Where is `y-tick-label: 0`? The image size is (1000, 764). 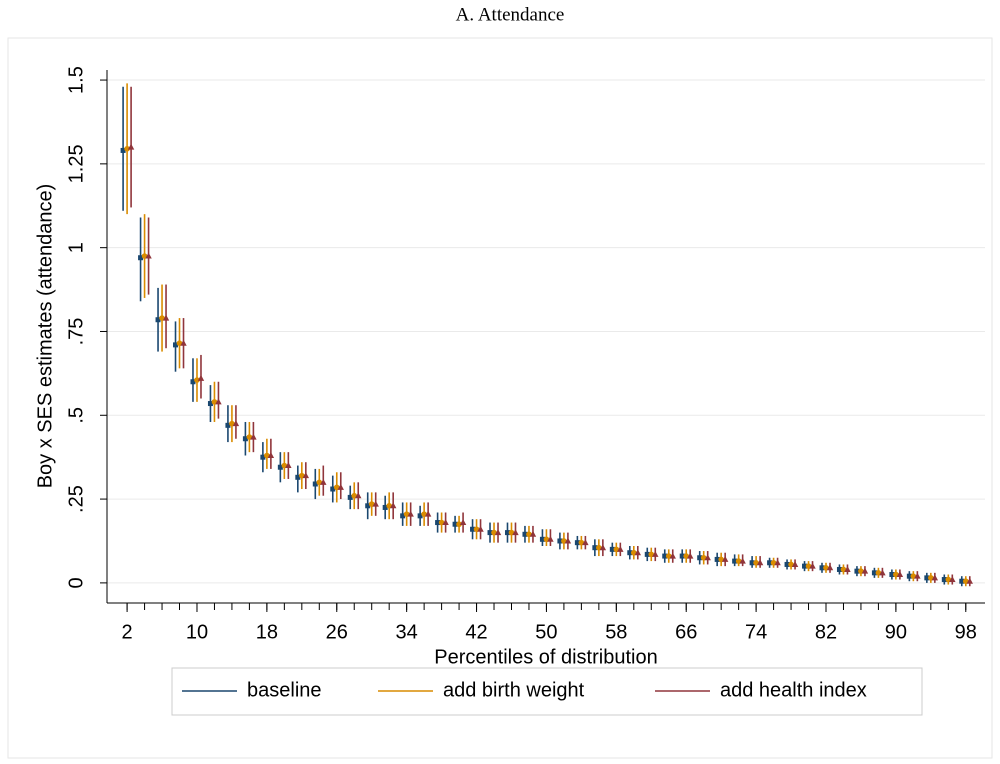
y-tick-label: 0 is located at coordinates (76, 582).